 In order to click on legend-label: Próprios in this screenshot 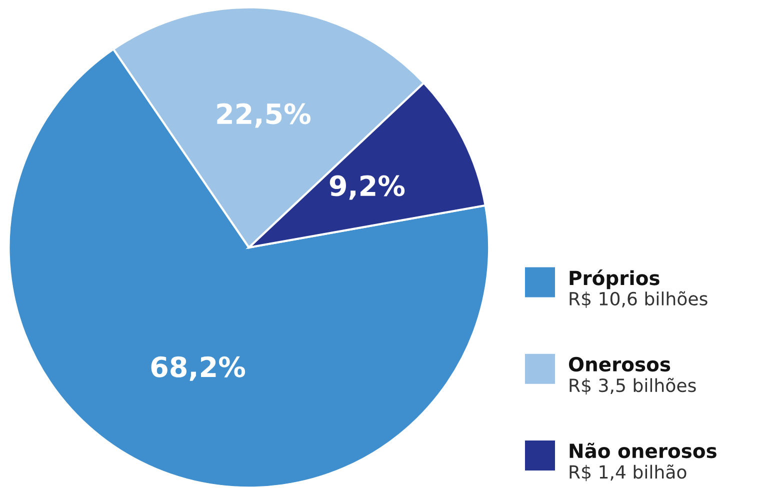, I will do `click(615, 280)`.